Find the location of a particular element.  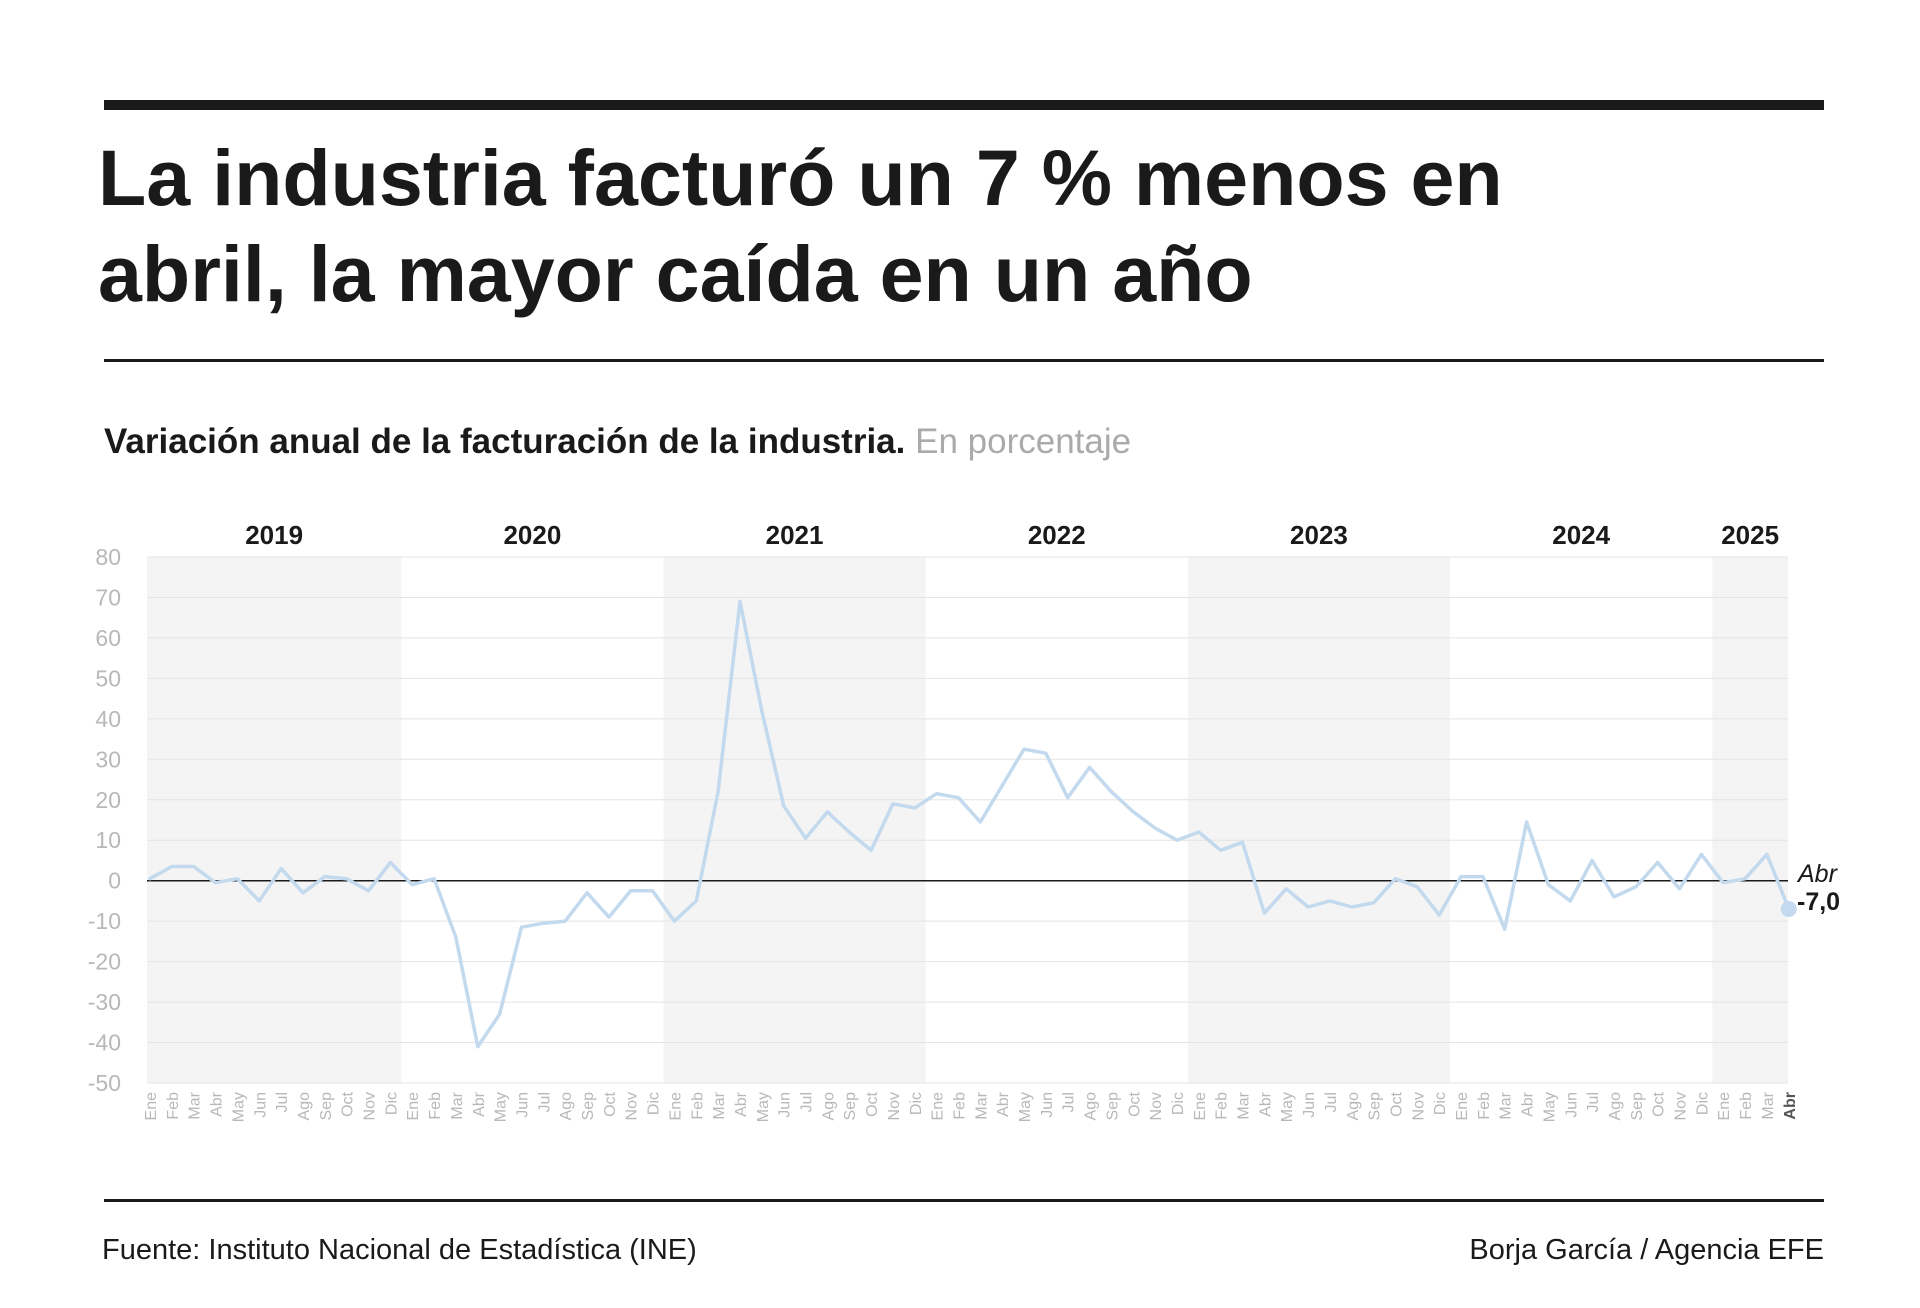

year-label: 2022 is located at coordinates (1057, 535).